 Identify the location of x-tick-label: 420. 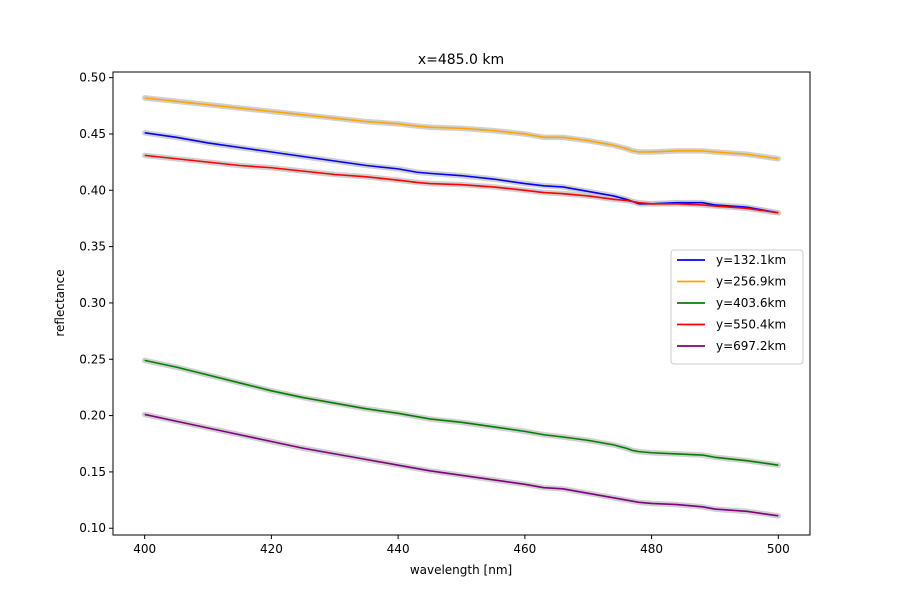
(271, 549).